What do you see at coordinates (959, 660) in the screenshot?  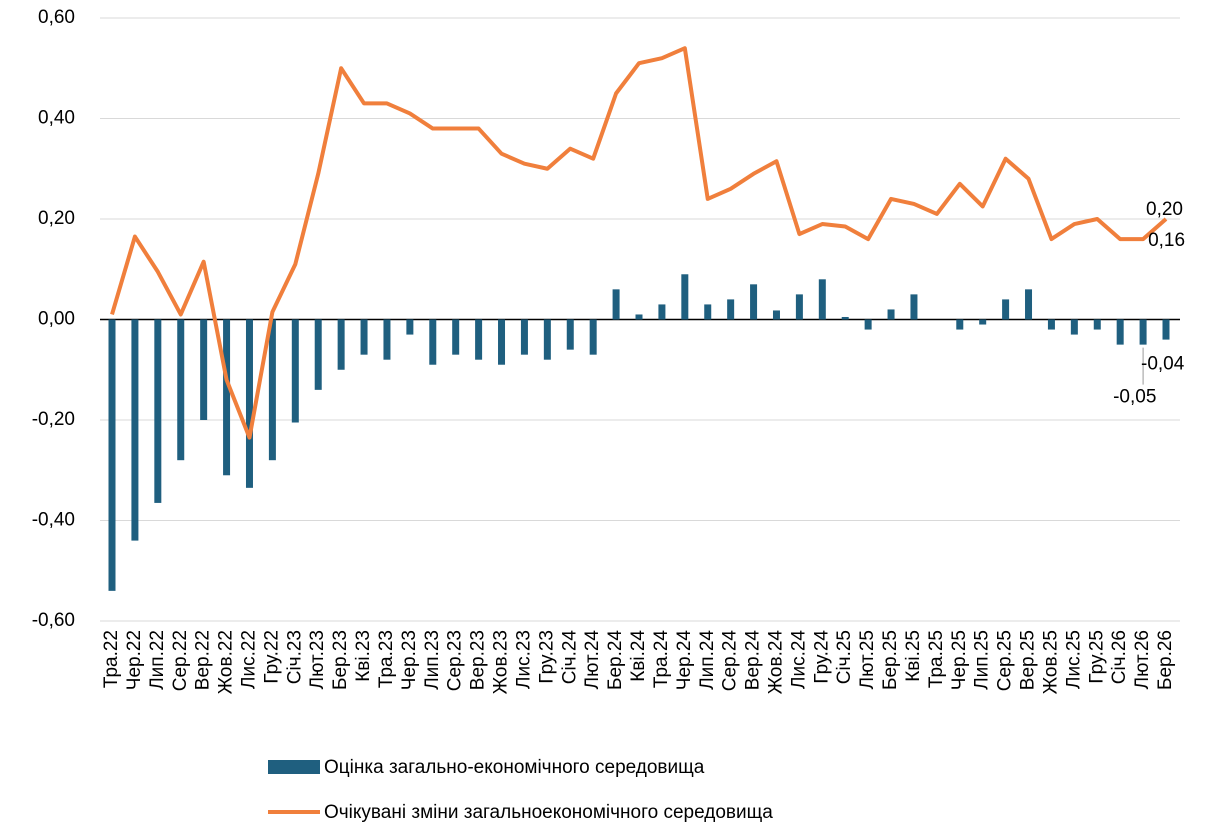 I see `x-tick-label: Чер.25` at bounding box center [959, 660].